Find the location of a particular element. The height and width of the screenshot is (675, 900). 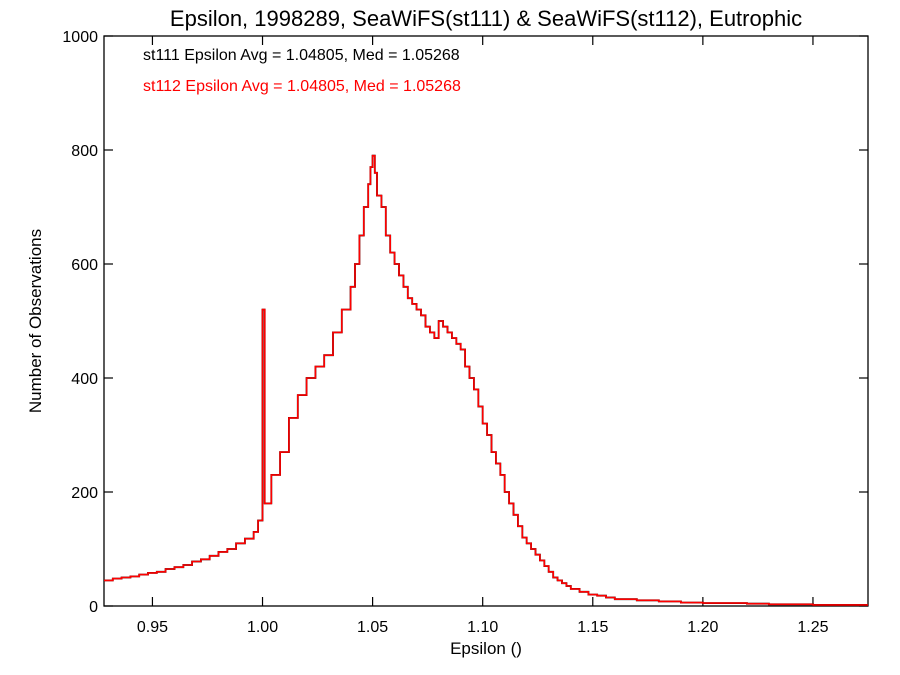

x-tick-label: 1.15 is located at coordinates (592, 627).